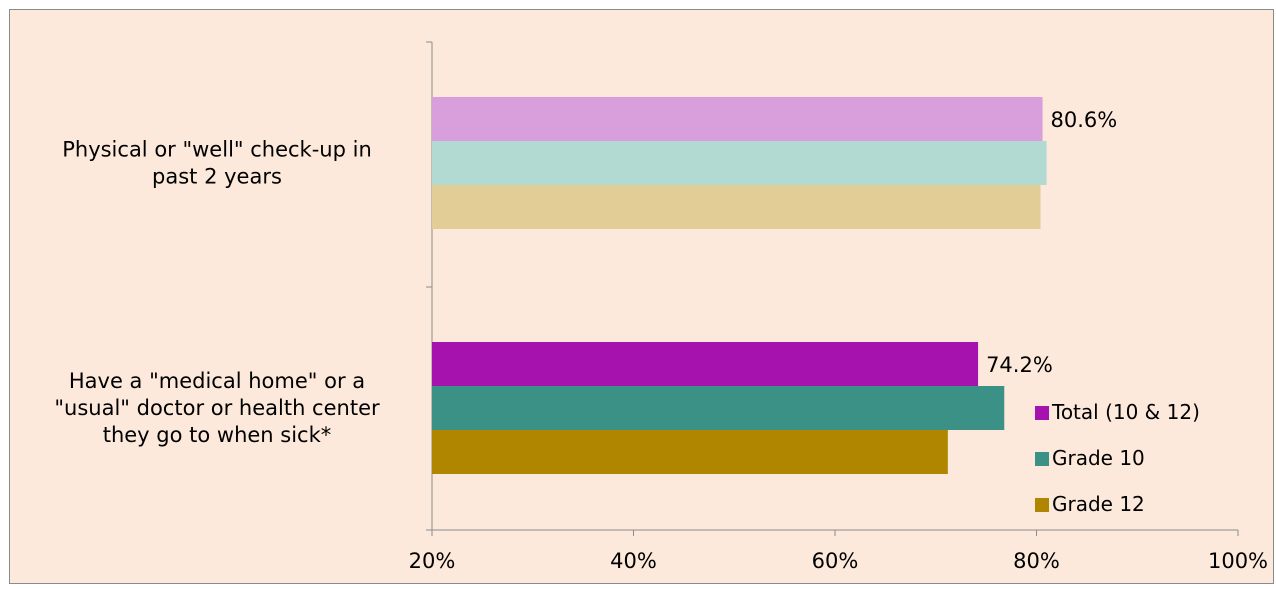  Describe the element at coordinates (718, 408) in the screenshot. I see `bar-grade-10-cat1` at that location.